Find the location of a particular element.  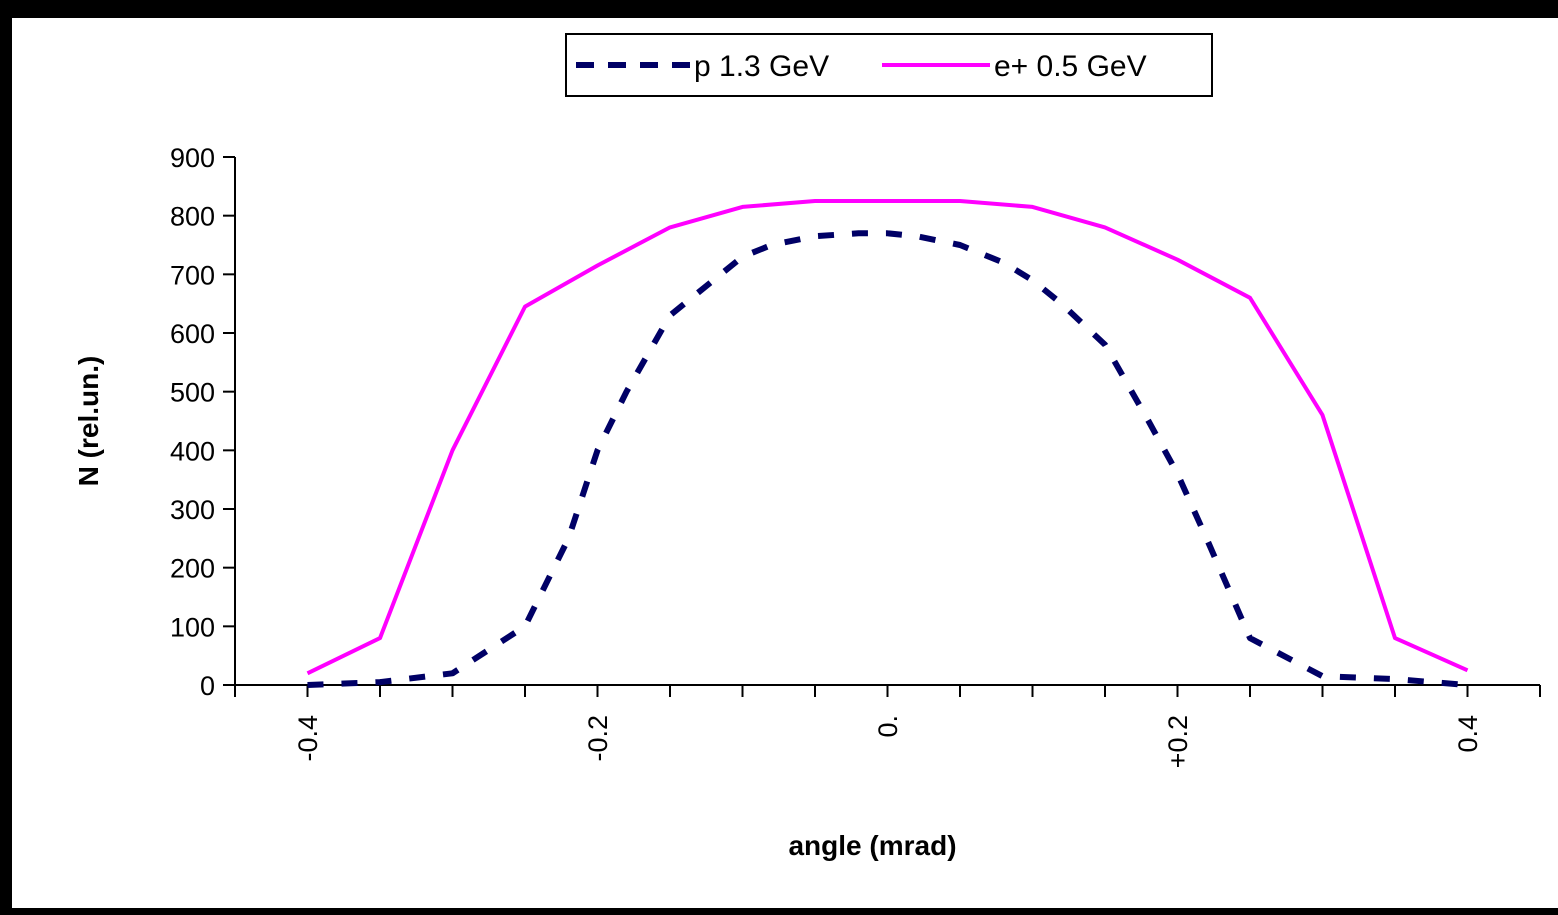

legend-label-p: p 1.3 GeV is located at coordinates (761, 66).